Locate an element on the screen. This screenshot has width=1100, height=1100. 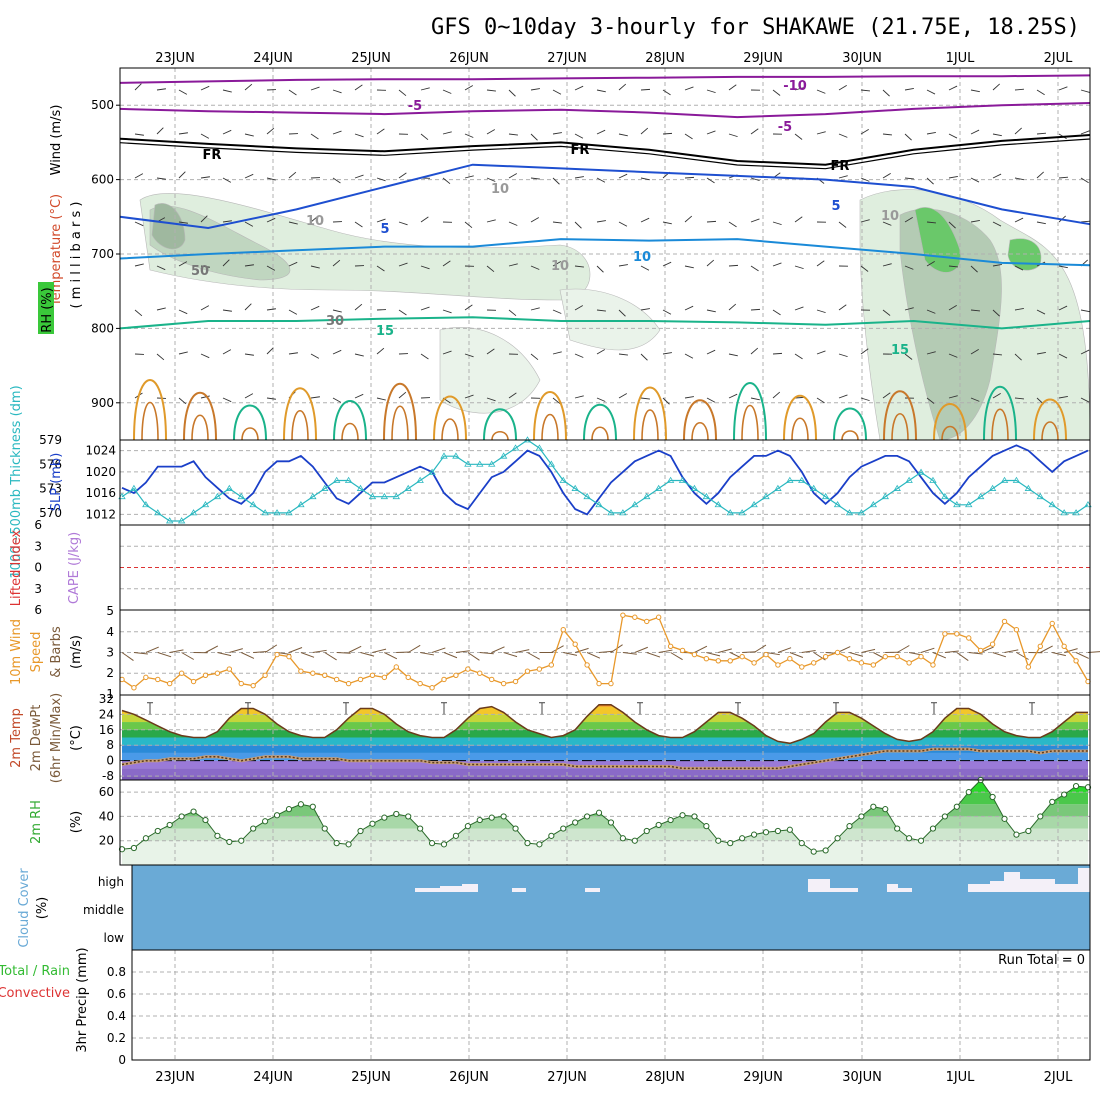
rh-region is located at coordinates (168, 226).